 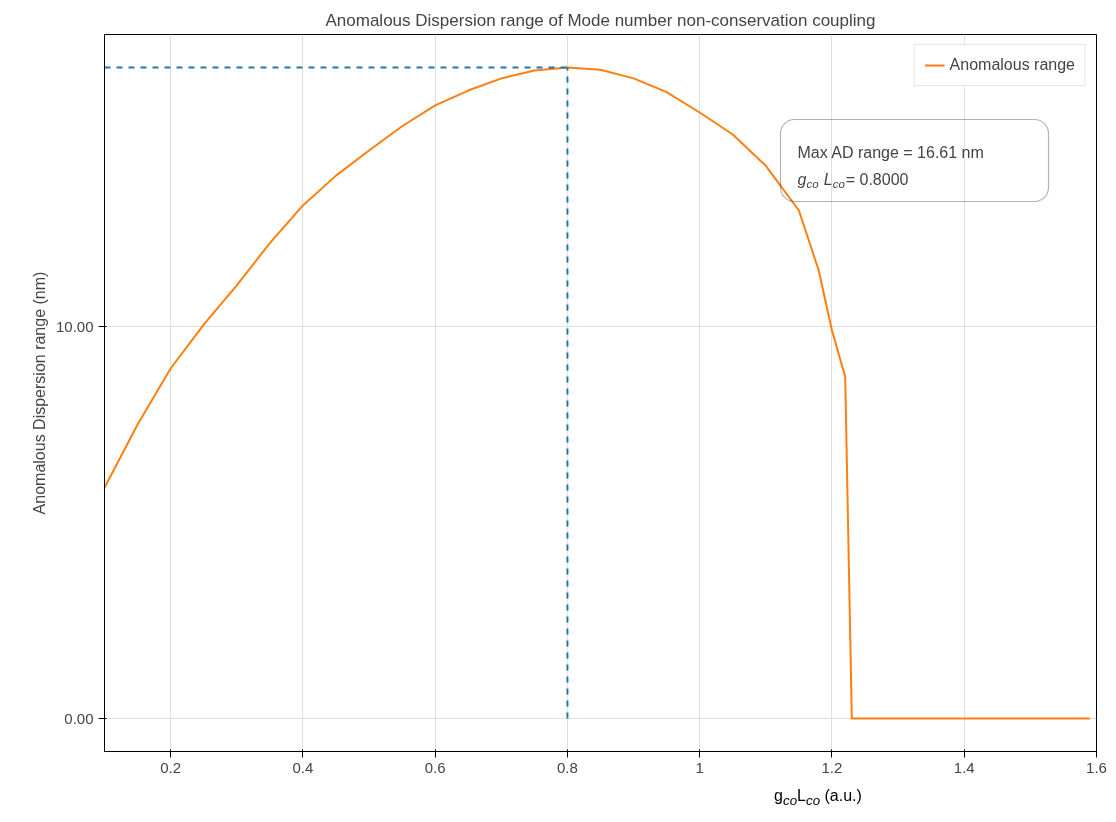 I want to click on x-tick-label: 1, so click(x=699, y=767).